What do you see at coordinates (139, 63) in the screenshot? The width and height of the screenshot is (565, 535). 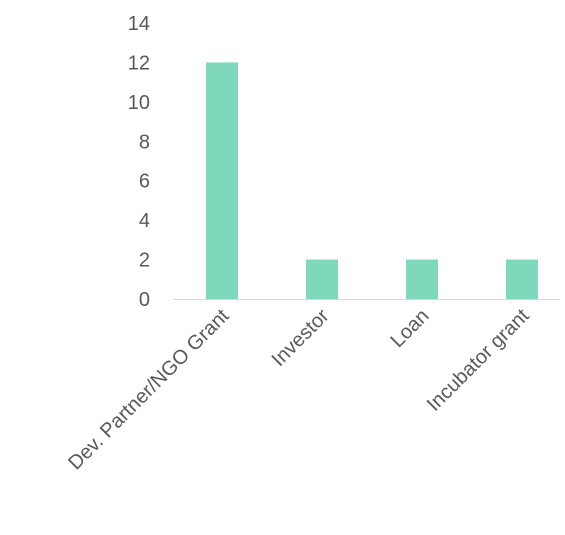 I see `y-tick-label: 12` at bounding box center [139, 63].